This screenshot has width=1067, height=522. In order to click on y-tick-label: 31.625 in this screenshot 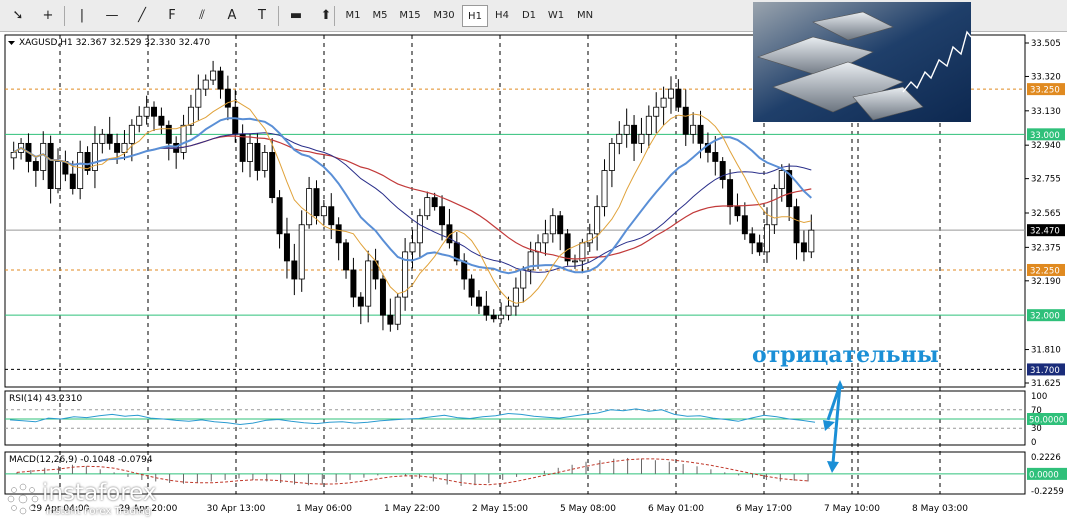, I will do `click(1046, 384)`.